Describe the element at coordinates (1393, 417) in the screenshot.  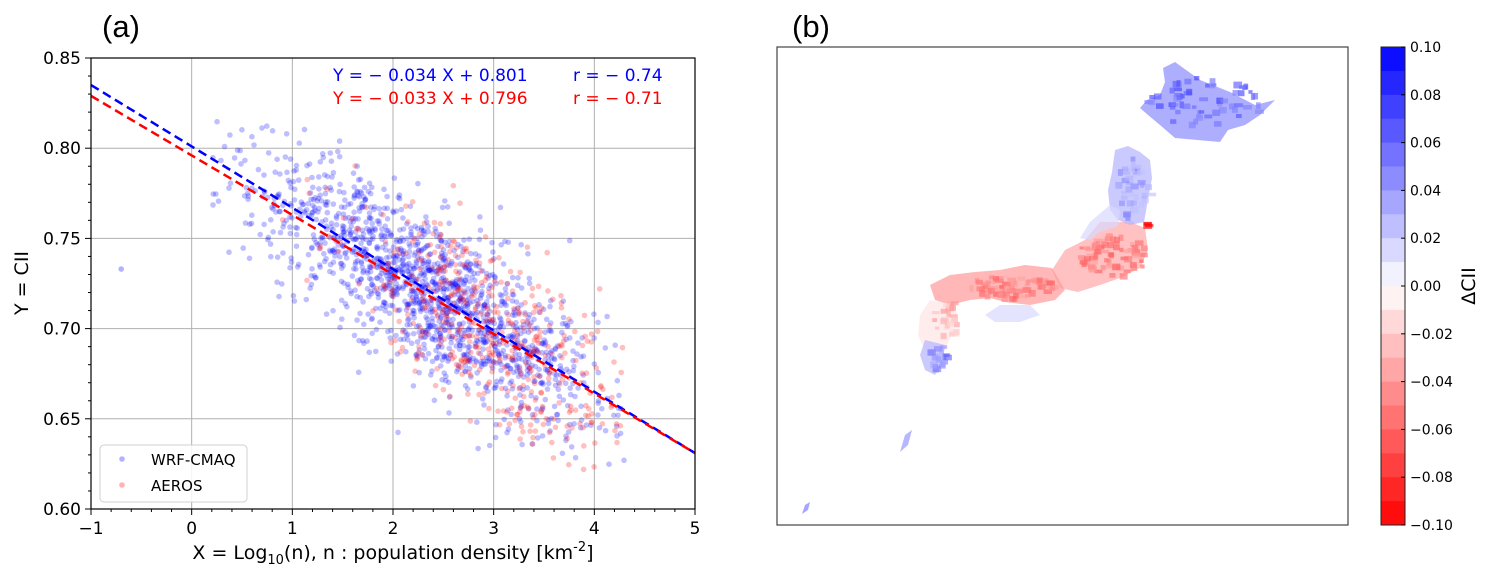
I see `colorbar-bin` at that location.